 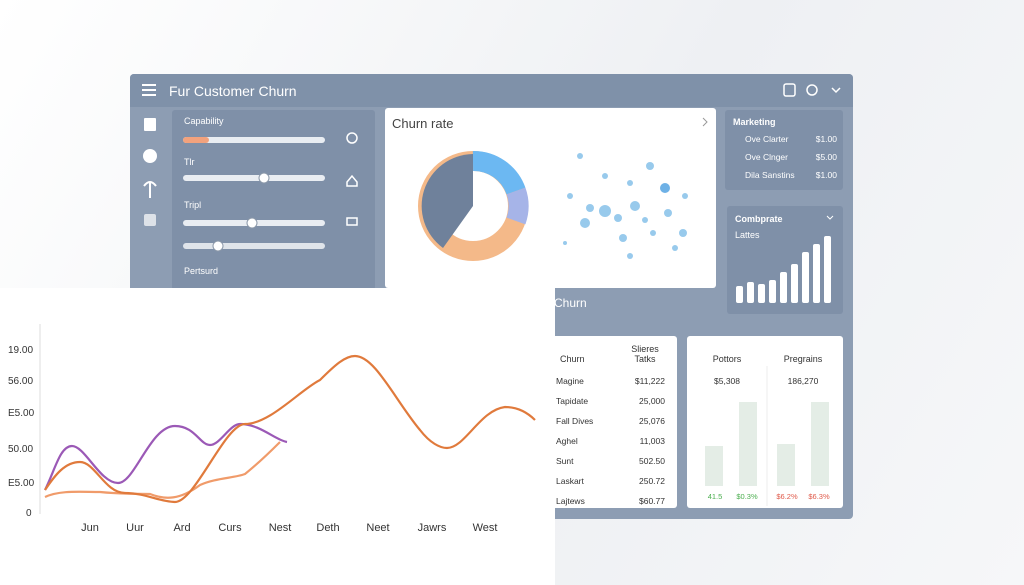 I want to click on combprate-panel: Combprate Lattes, so click(x=785, y=260).